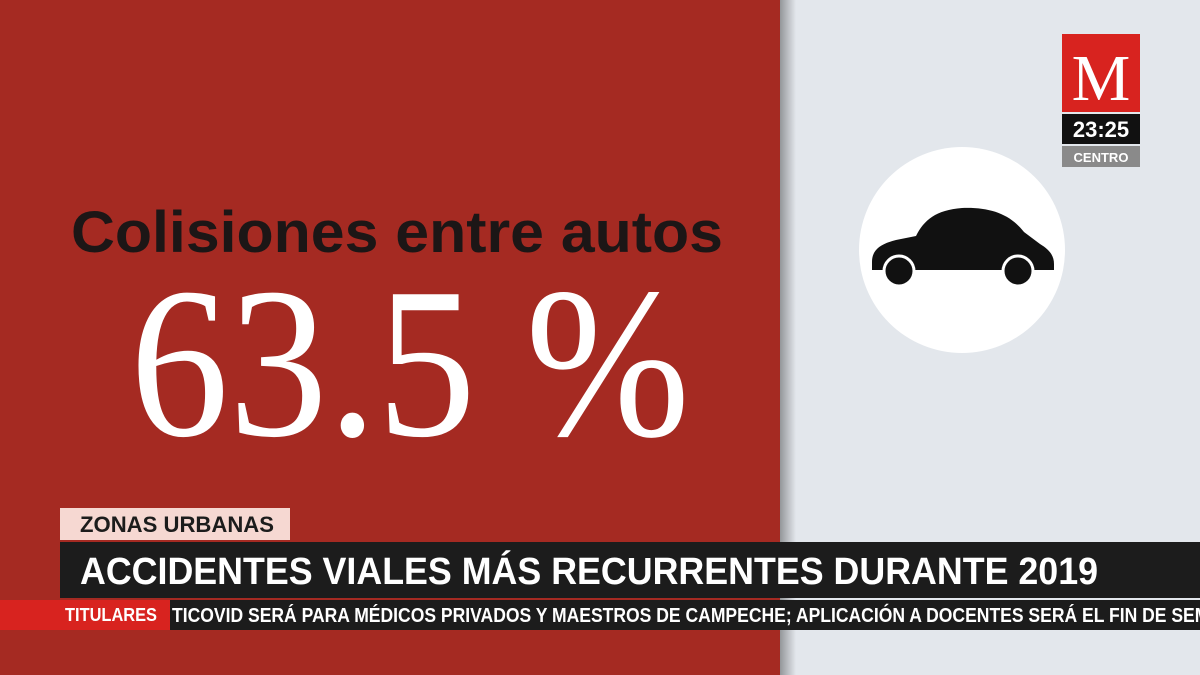  I want to click on tag: ZONAS URBANAS, so click(177, 524).